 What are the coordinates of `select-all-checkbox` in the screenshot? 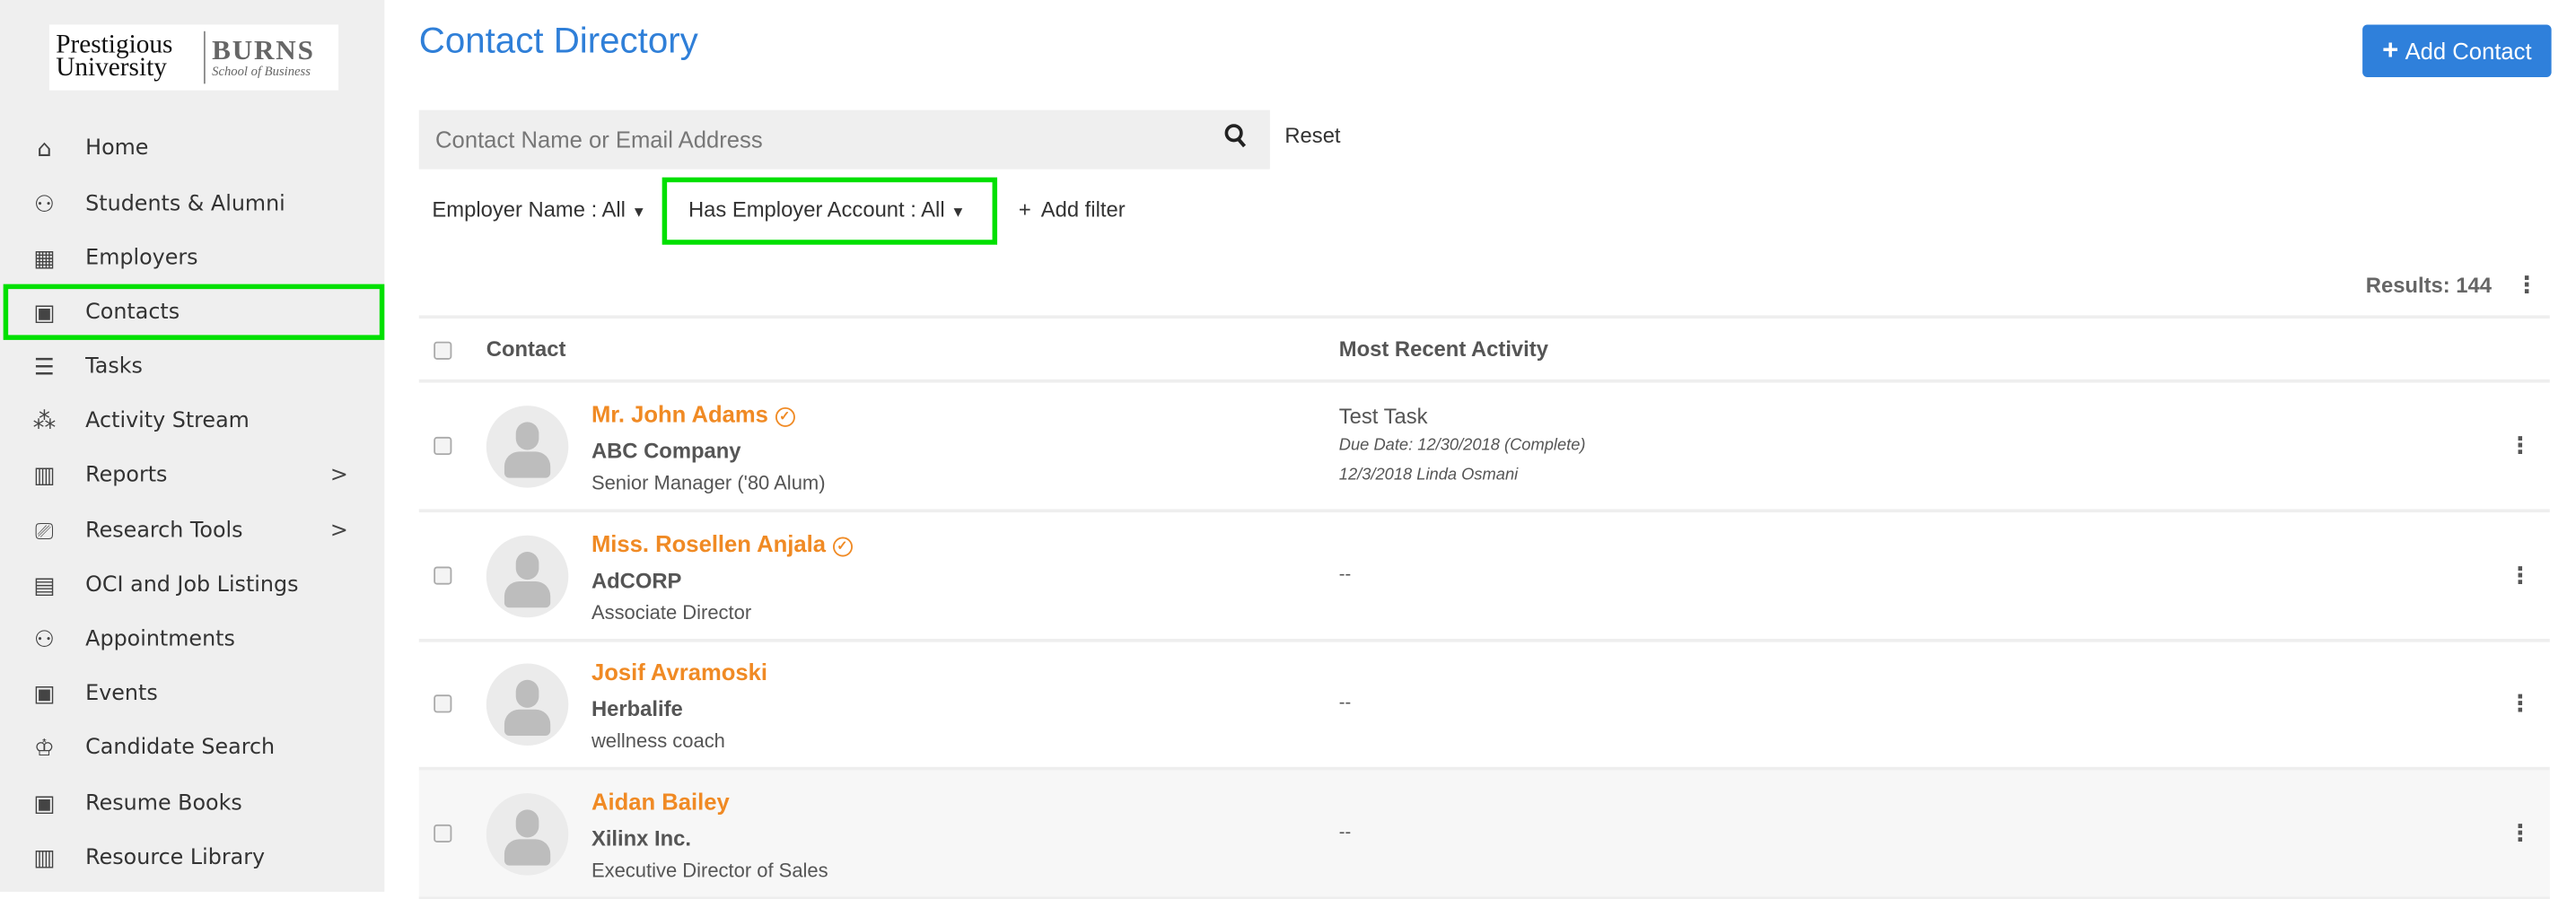 It's located at (443, 350).